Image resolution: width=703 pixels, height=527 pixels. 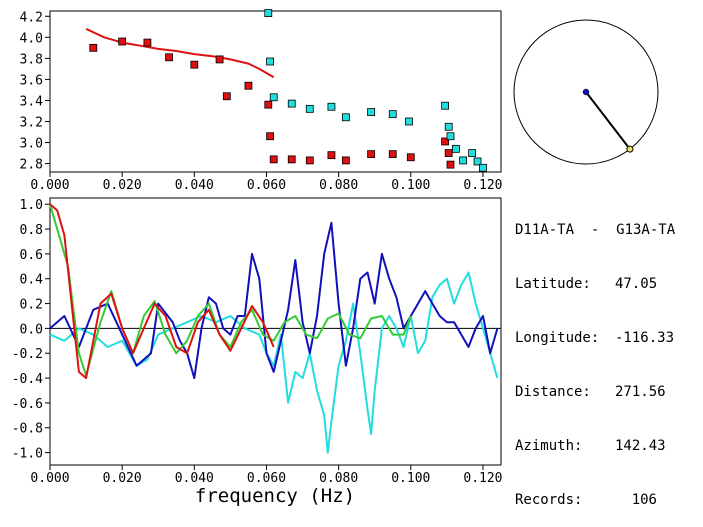 What do you see at coordinates (645, 338) in the screenshot?
I see `info-value: -116.33` at bounding box center [645, 338].